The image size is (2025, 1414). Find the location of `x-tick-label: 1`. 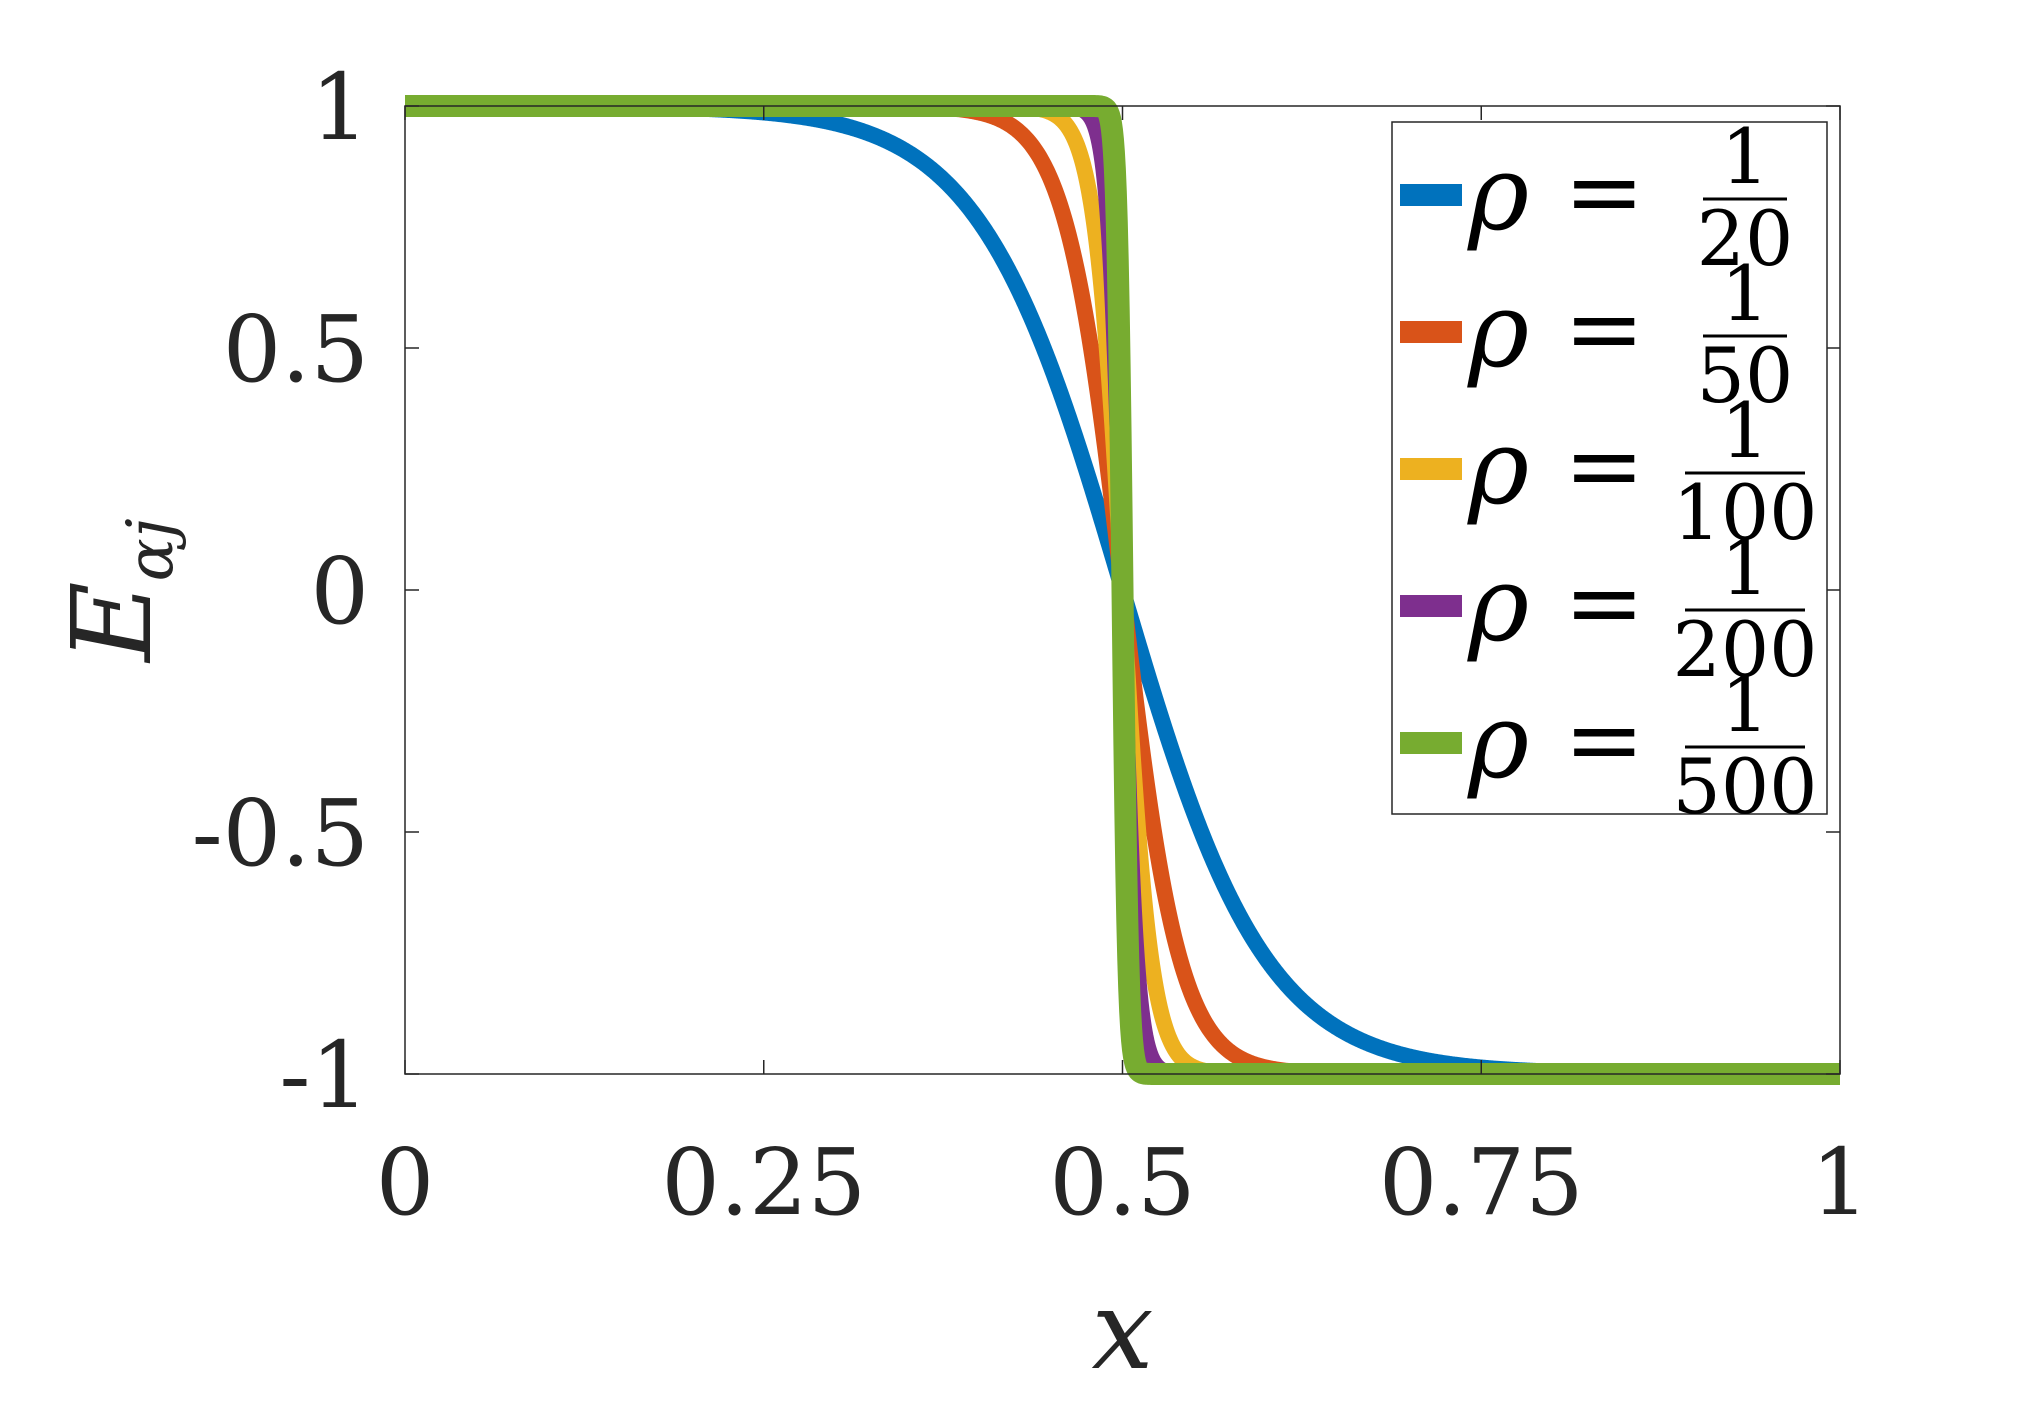

x-tick-label: 1 is located at coordinates (1840, 1182).